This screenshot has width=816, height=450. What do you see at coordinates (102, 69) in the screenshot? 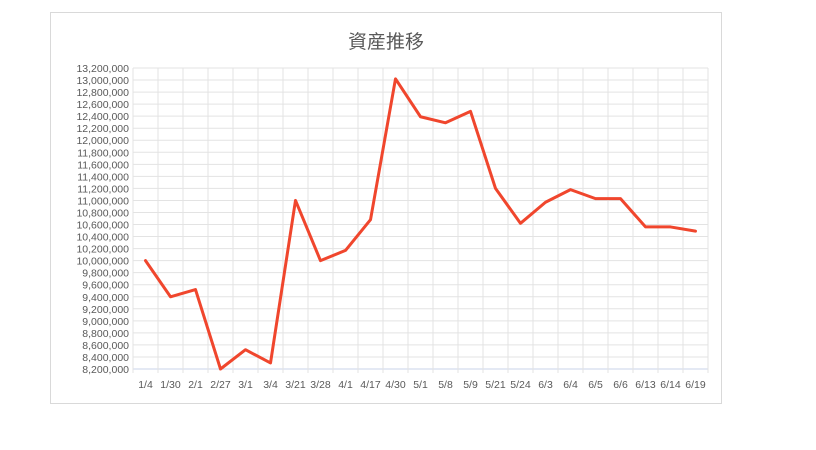
I see `y-tick-label: 13,200,000` at bounding box center [102, 69].